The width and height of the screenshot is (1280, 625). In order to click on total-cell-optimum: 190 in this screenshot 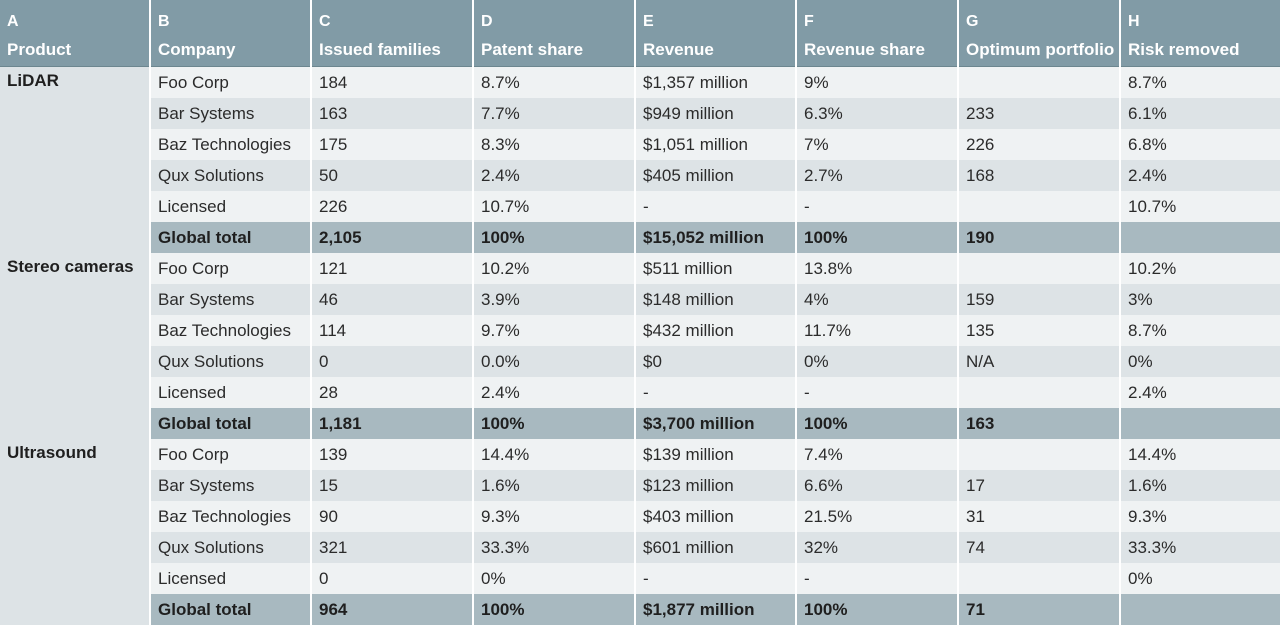, I will do `click(1039, 237)`.